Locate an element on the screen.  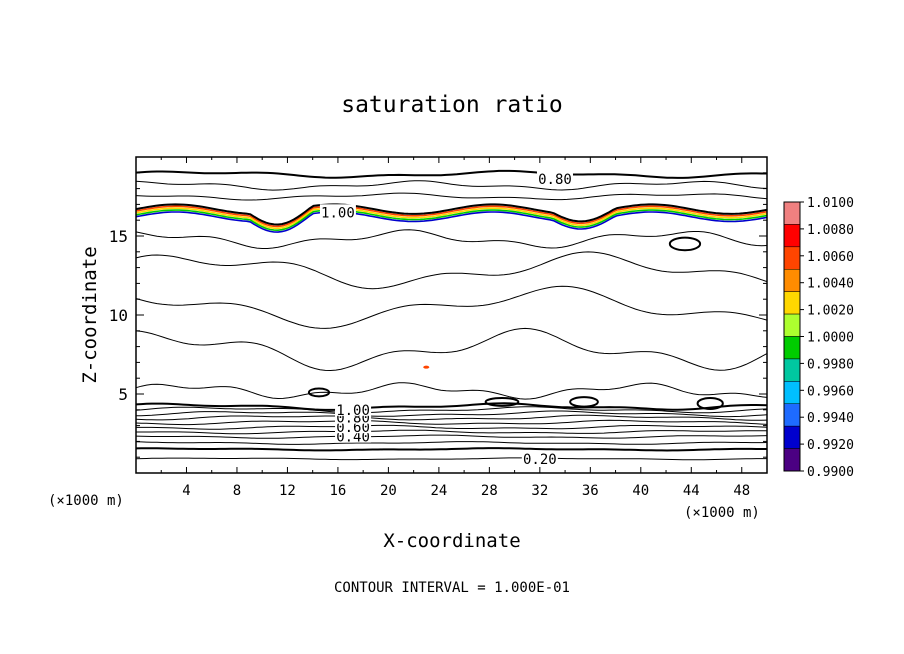
contour-label: 0.40 is located at coordinates (353, 438).